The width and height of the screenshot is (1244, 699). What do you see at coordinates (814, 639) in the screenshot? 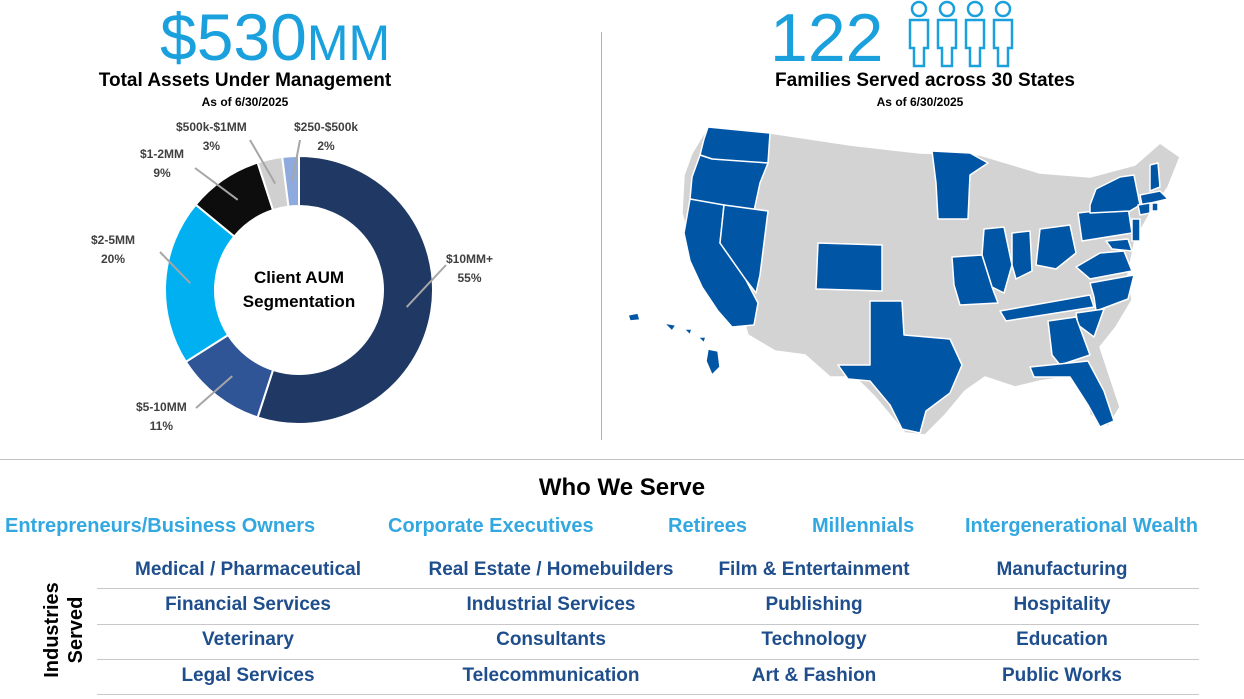
I see `industry-cell: Technology` at bounding box center [814, 639].